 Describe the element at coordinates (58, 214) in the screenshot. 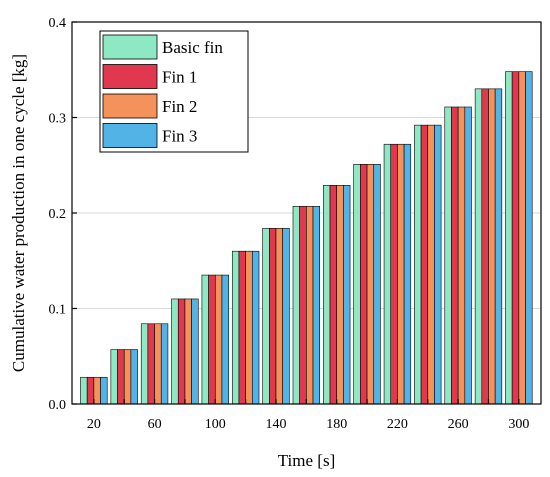

I see `y-tick-label: 0.2` at that location.